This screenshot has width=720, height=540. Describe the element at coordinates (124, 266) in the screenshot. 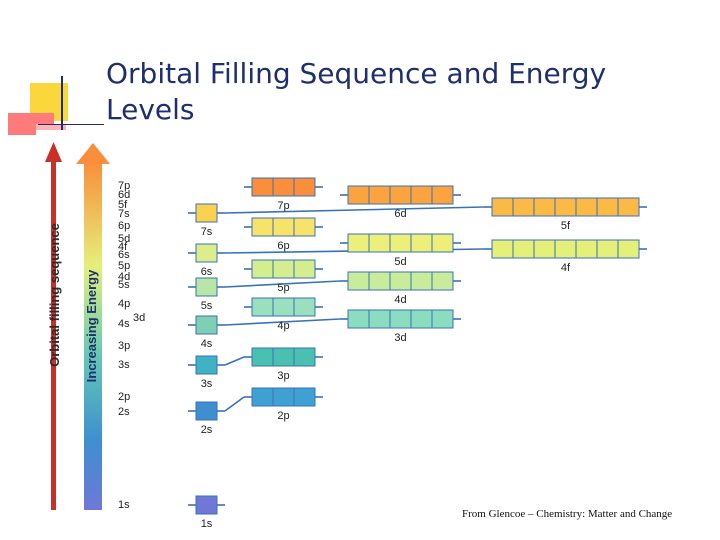

I see `filling-order-label-5p: 5p` at that location.